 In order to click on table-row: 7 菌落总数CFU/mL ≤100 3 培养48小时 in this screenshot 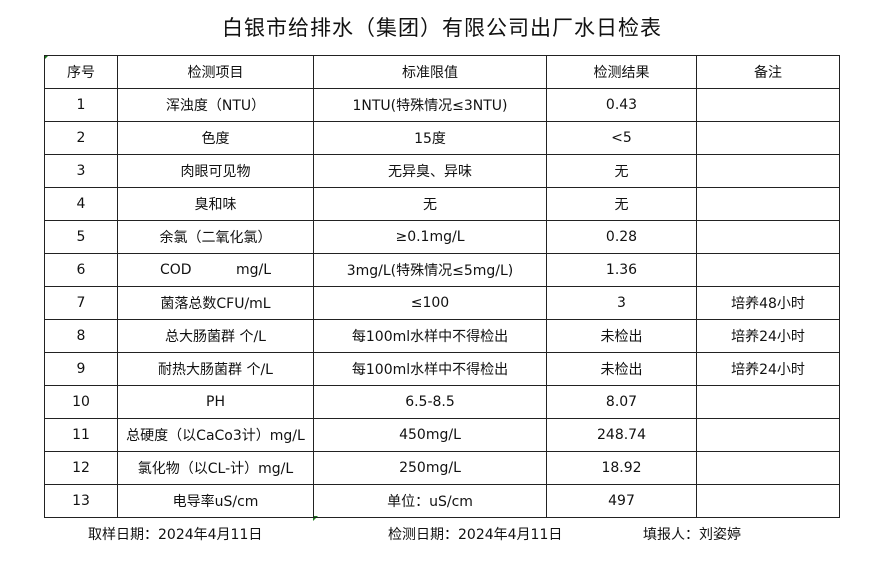, I will do `click(442, 303)`.